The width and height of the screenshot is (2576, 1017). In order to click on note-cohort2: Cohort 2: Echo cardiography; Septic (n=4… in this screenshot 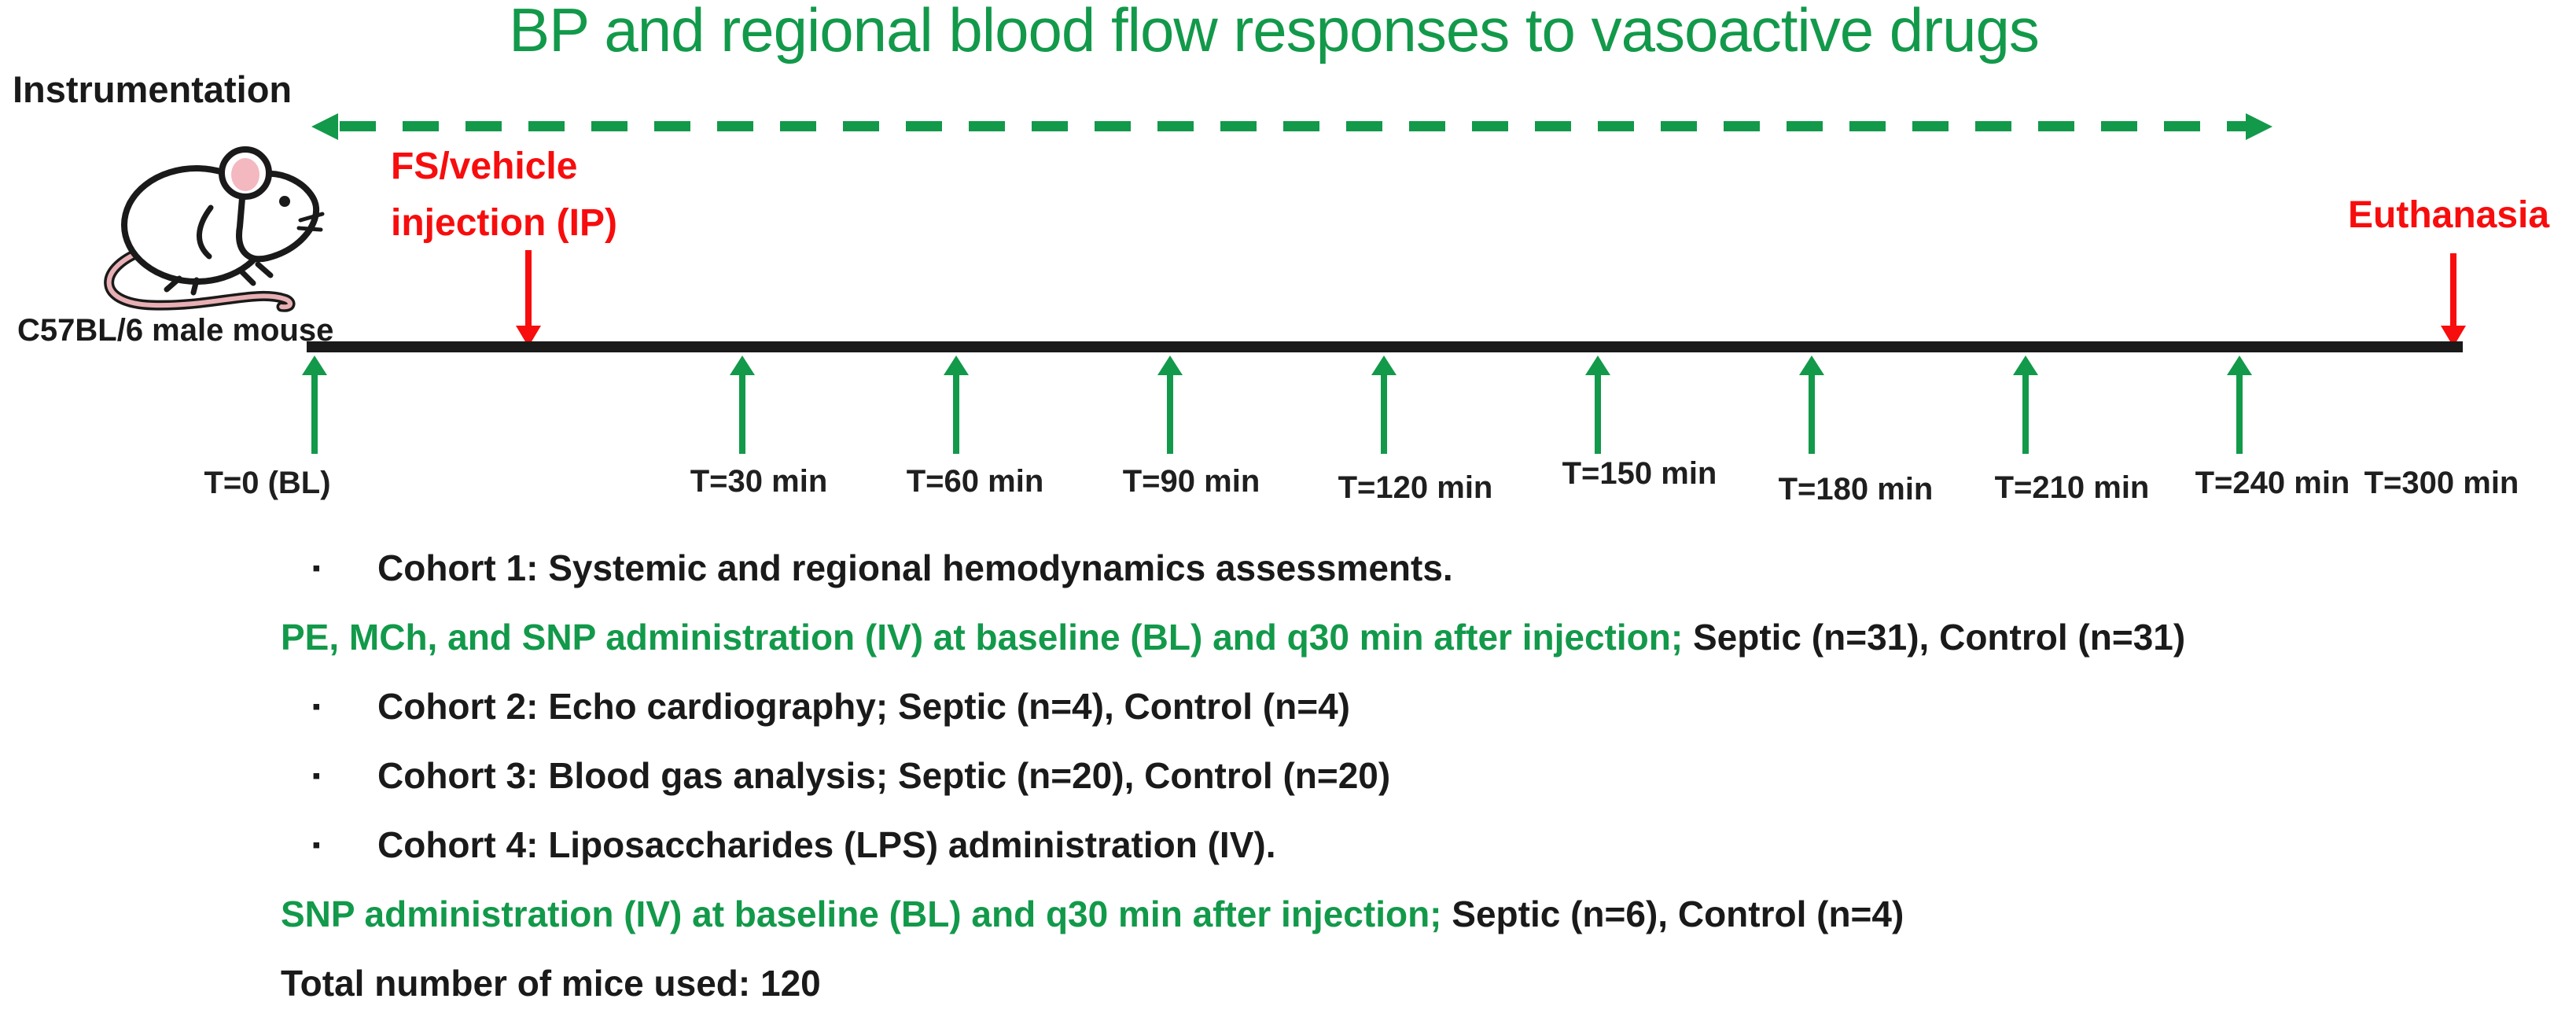, I will do `click(863, 706)`.